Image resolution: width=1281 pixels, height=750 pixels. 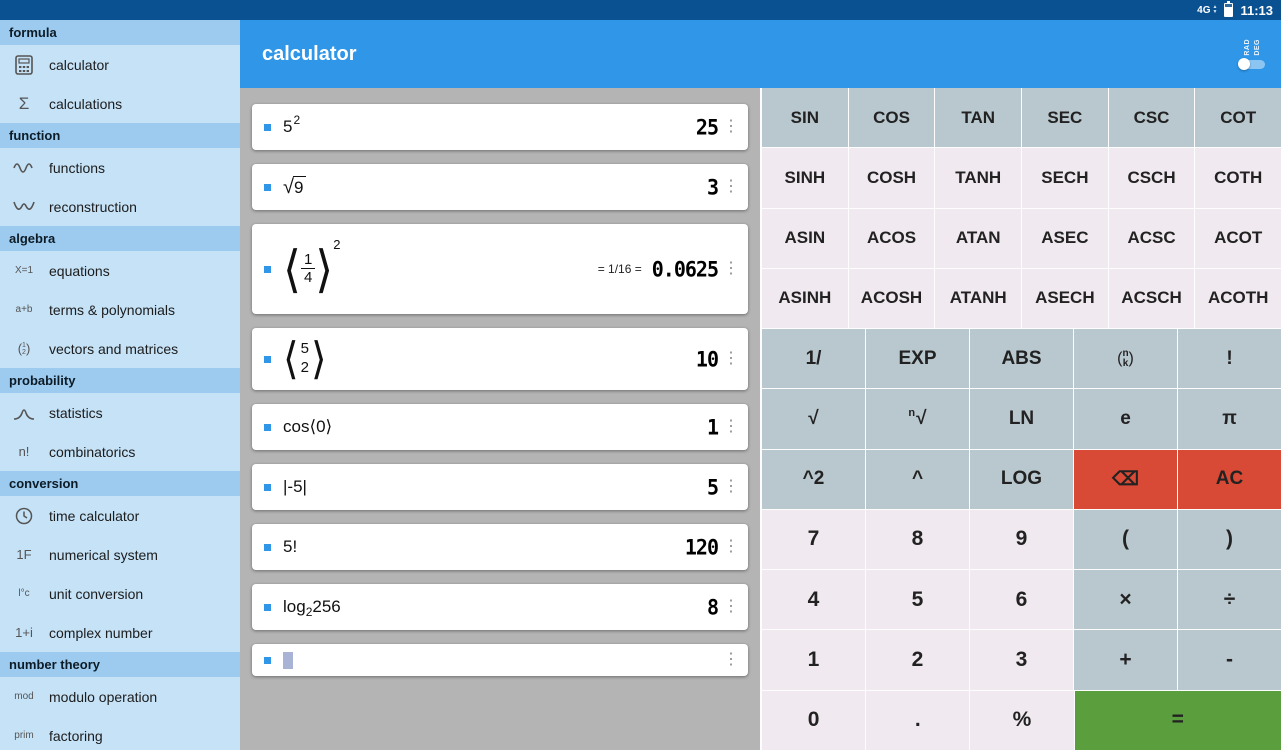 I want to click on history-card: ⟨ 5 2 ⟩ 10 ⋮, so click(x=500, y=359).